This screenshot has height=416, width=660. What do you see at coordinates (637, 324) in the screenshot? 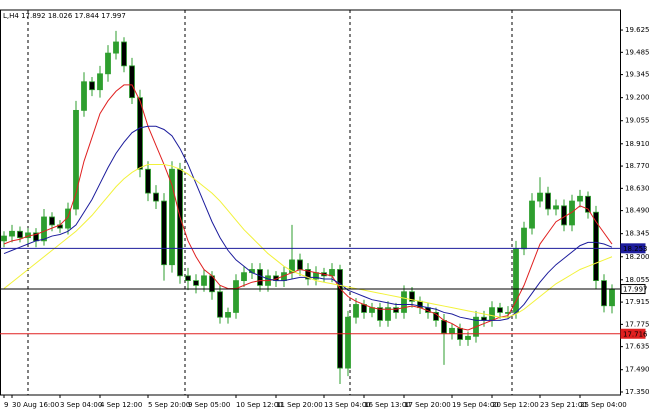
I see `y-tick-label: 17.775` at bounding box center [637, 324].